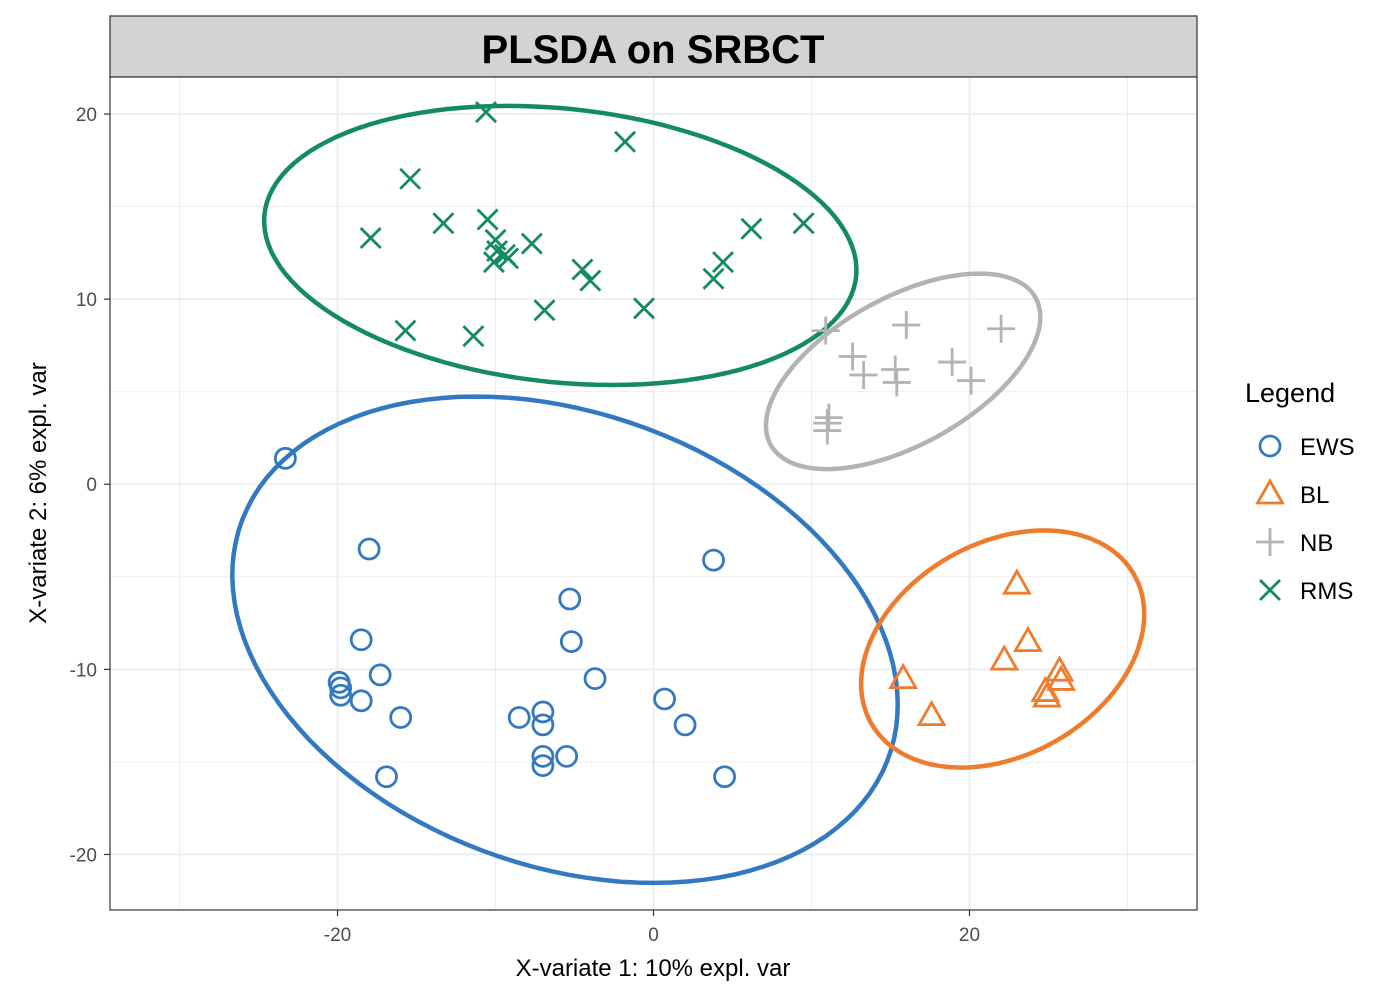  Describe the element at coordinates (337, 935) in the screenshot. I see `x-tick-label: -20` at that location.